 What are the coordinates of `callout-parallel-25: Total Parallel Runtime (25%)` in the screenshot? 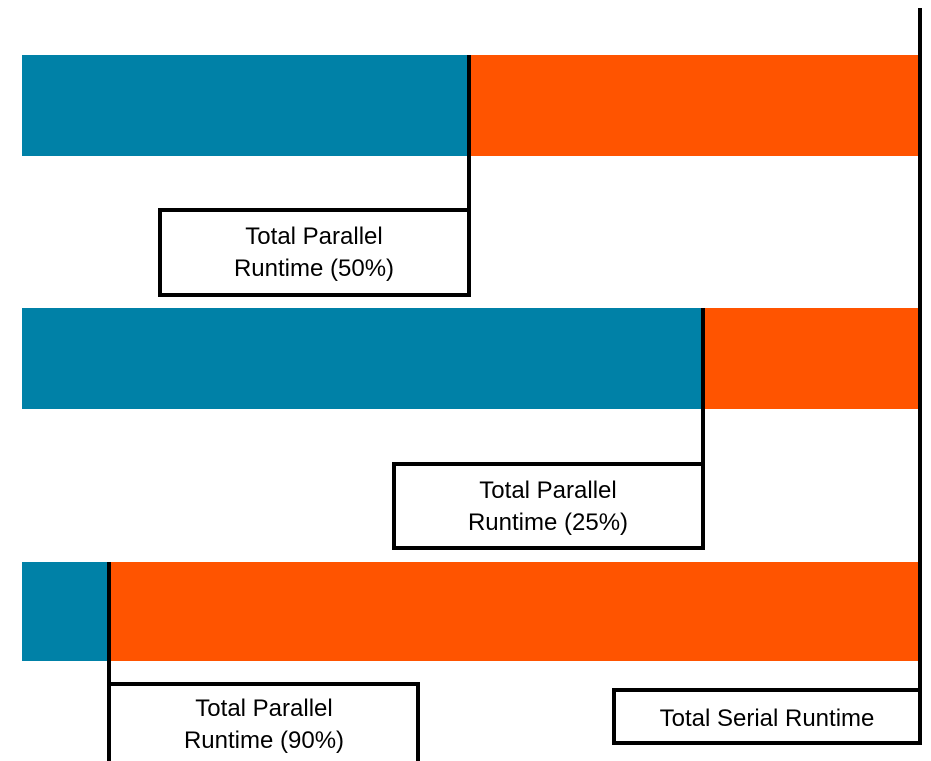 It's located at (548, 429).